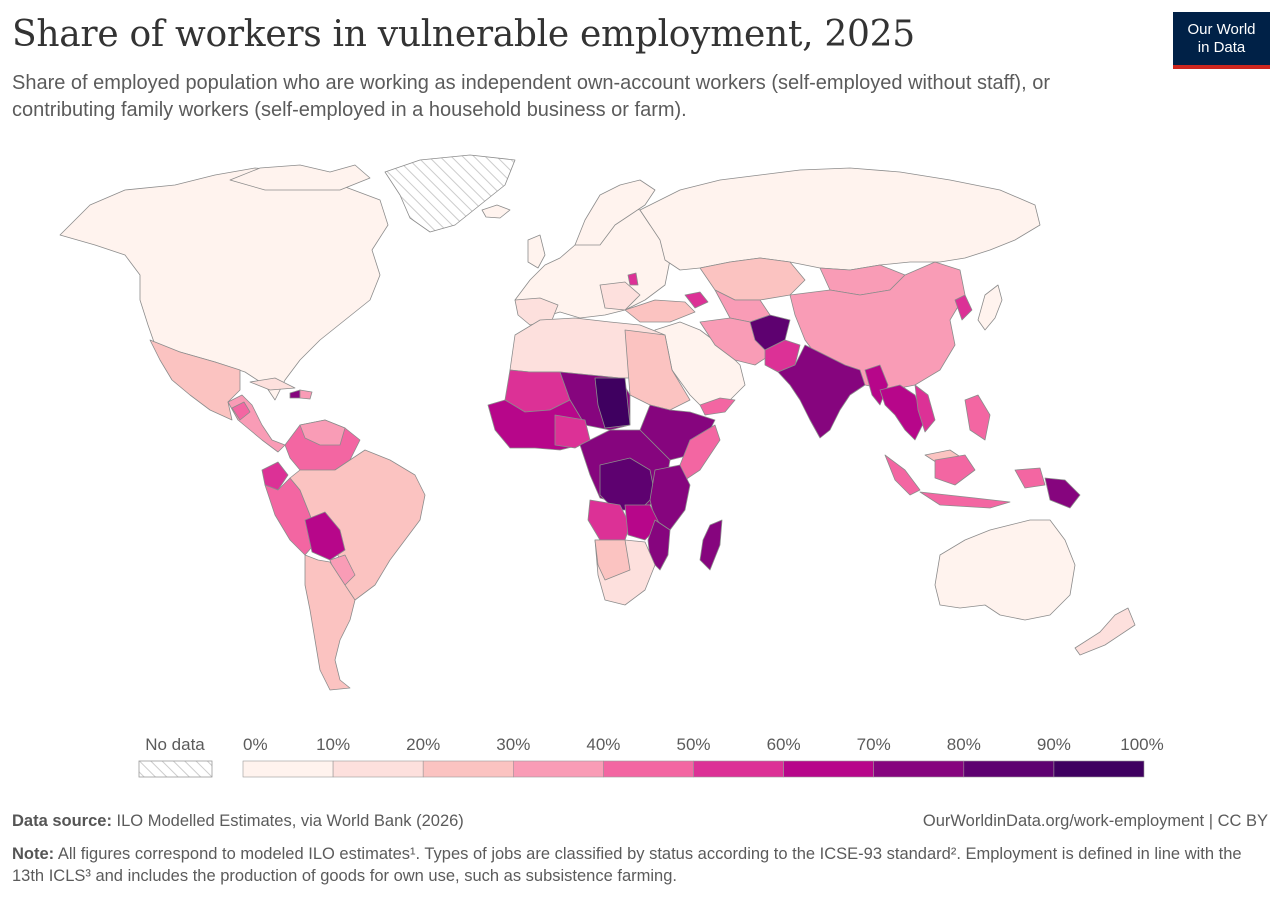  I want to click on region-egypt-sudan, so click(657, 370).